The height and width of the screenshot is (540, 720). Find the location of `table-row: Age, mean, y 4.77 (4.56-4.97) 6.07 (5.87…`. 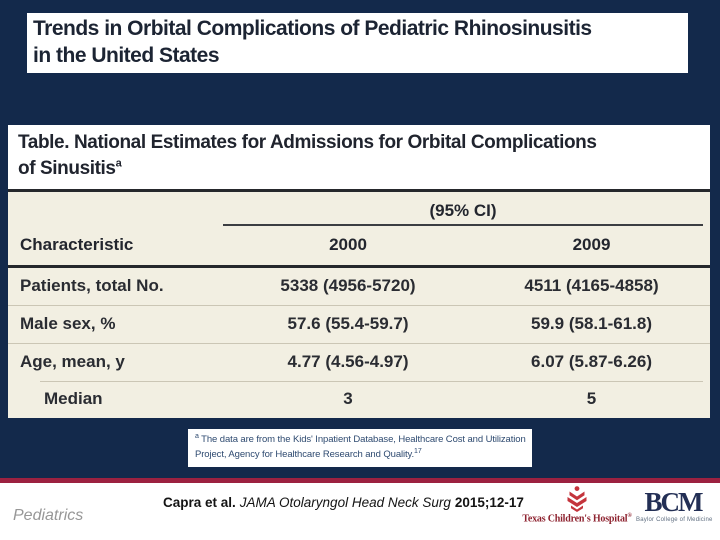

table-row: Age, mean, y 4.77 (4.56-4.97) 6.07 (5.87… is located at coordinates (359, 362).